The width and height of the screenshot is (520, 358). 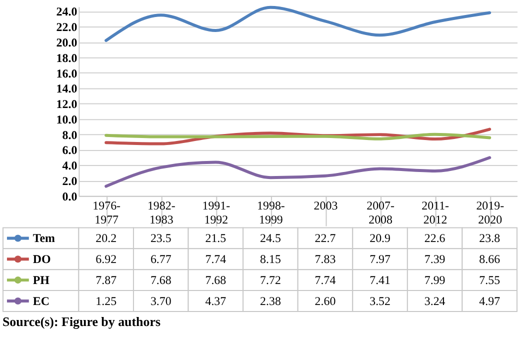 What do you see at coordinates (67, 119) in the screenshot?
I see `y-tick-label: 10.0` at bounding box center [67, 119].